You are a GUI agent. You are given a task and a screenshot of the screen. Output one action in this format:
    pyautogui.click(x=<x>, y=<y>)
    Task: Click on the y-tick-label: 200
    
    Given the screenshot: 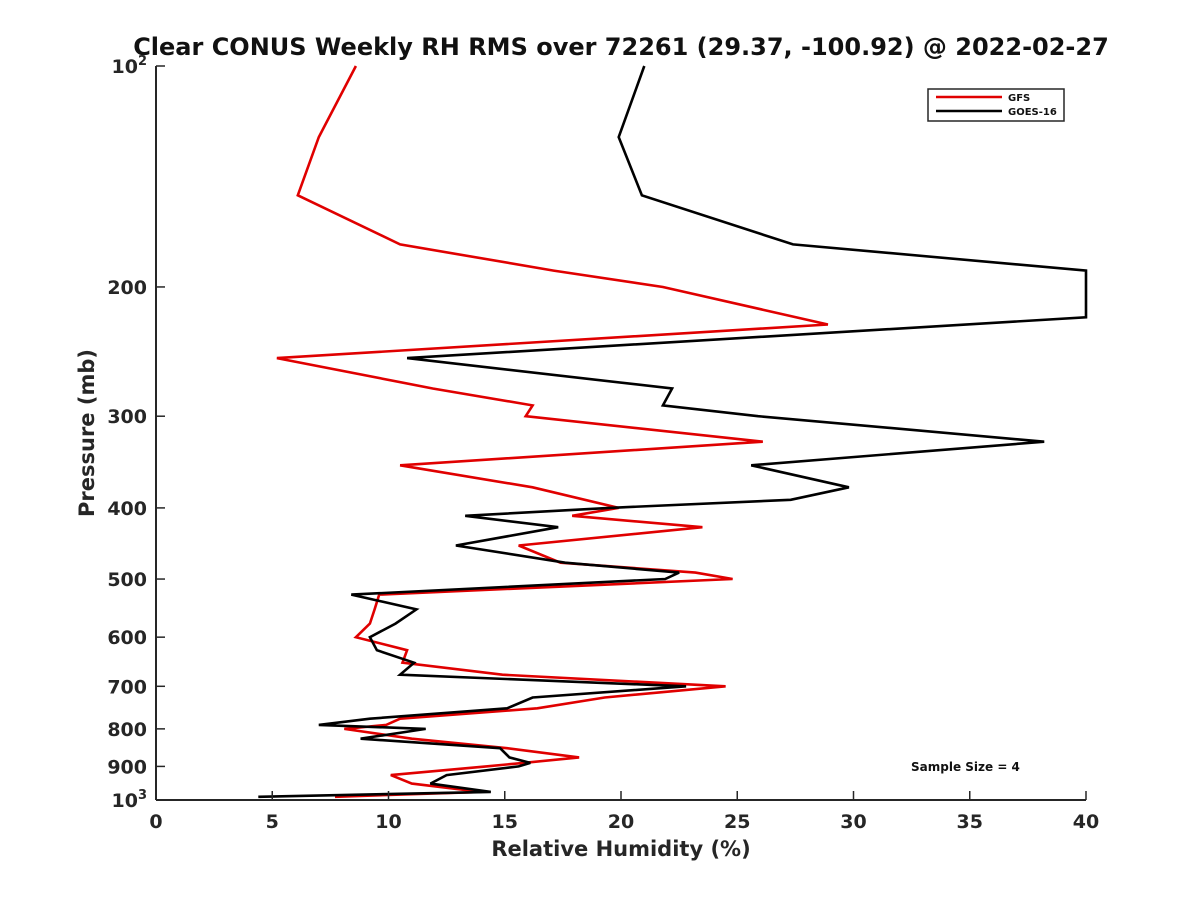 What is the action you would take?
    pyautogui.click(x=127, y=288)
    